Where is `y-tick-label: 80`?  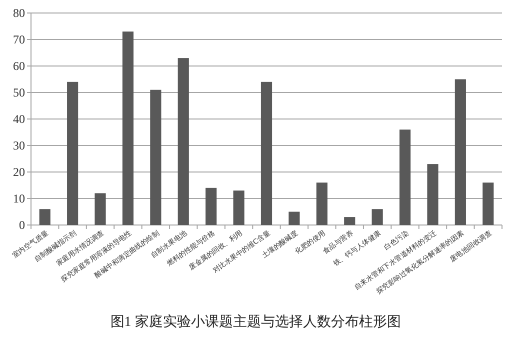
y-tick-label: 80 is located at coordinates (19, 13).